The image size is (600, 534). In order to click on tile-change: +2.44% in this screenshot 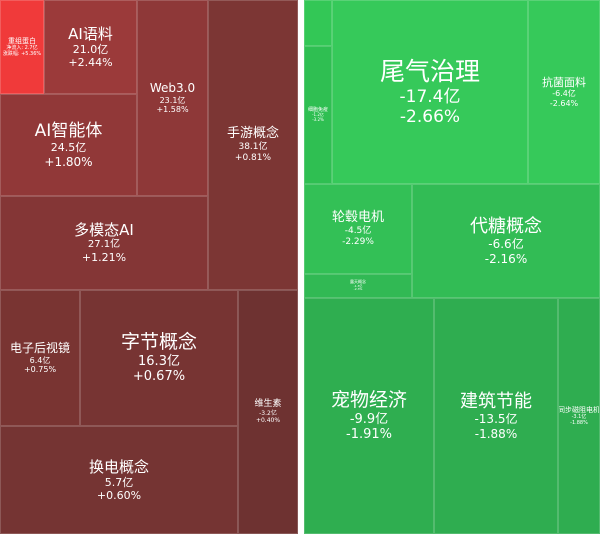, I will do `click(90, 62)`.